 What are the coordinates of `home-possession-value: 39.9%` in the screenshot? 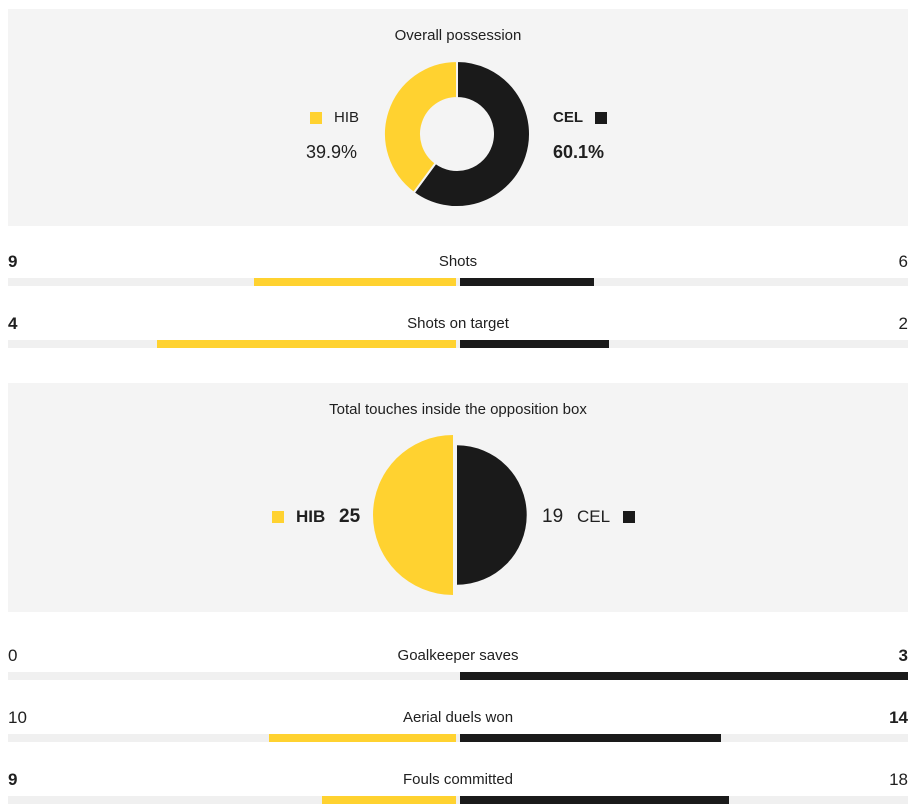 It's located at (332, 152).